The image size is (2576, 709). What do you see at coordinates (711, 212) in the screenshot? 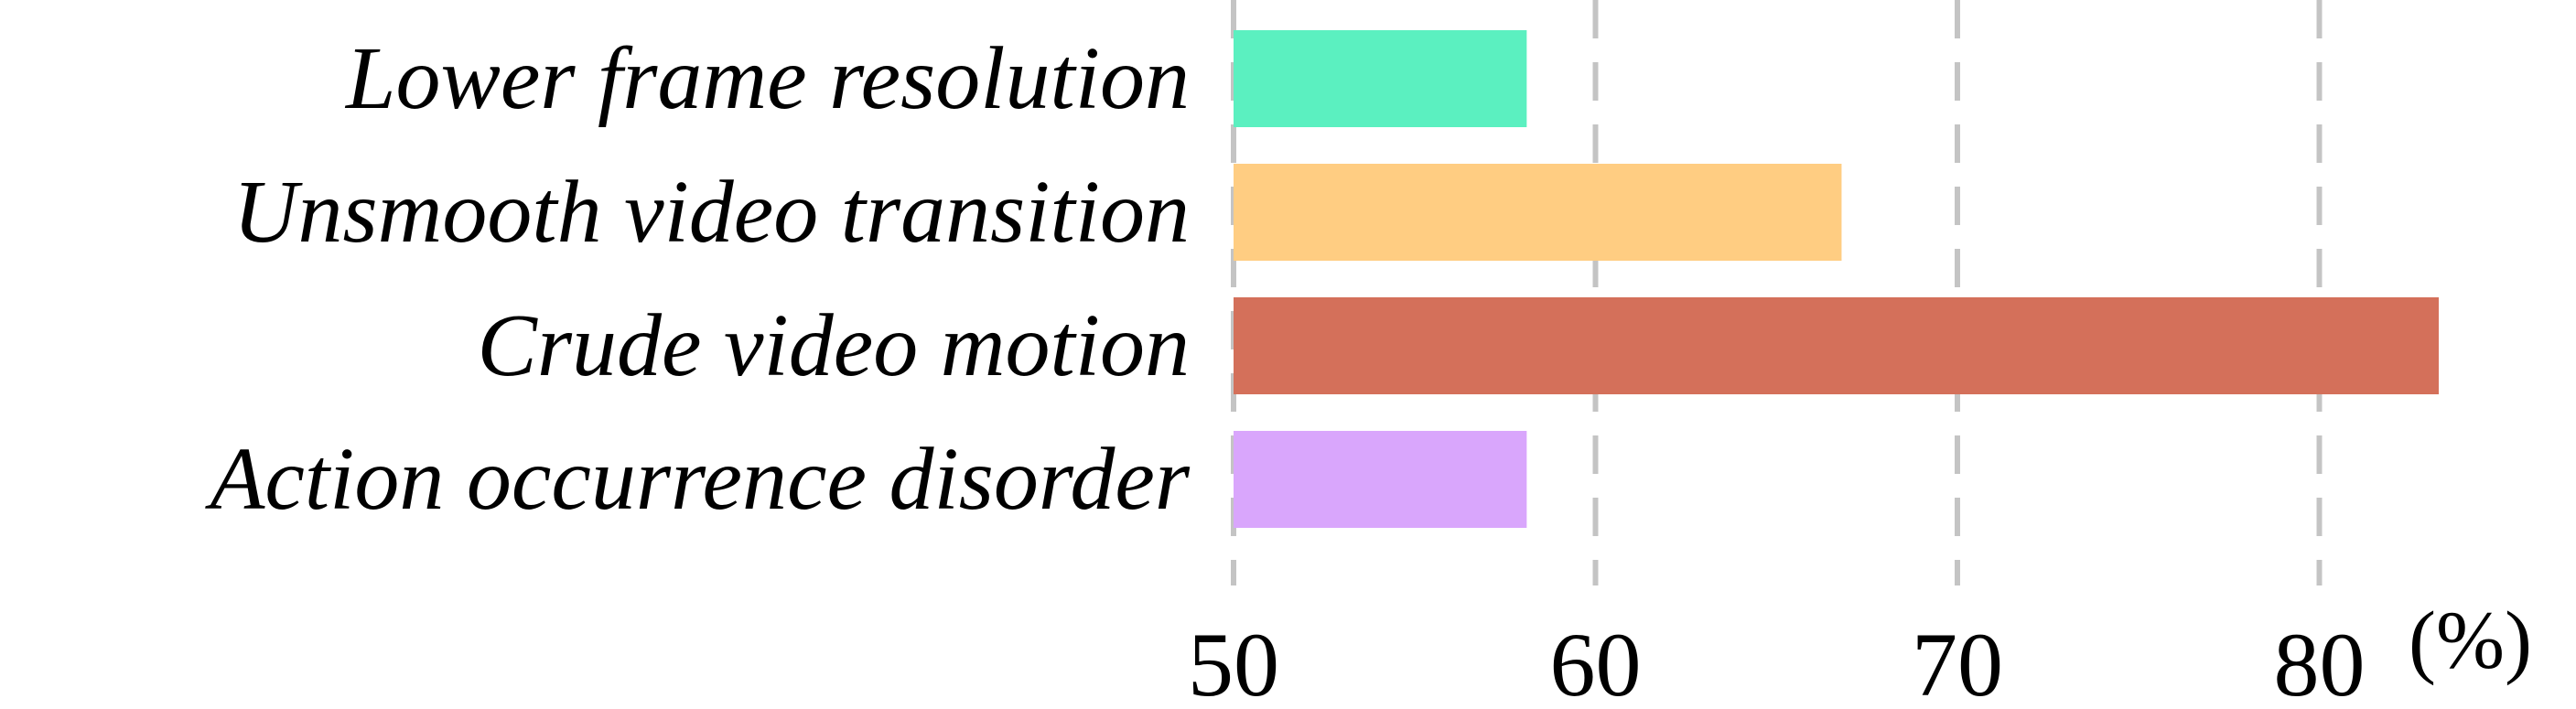
I see `category-label-unsmooth-video-transition: Unsmooth video transition` at bounding box center [711, 212].